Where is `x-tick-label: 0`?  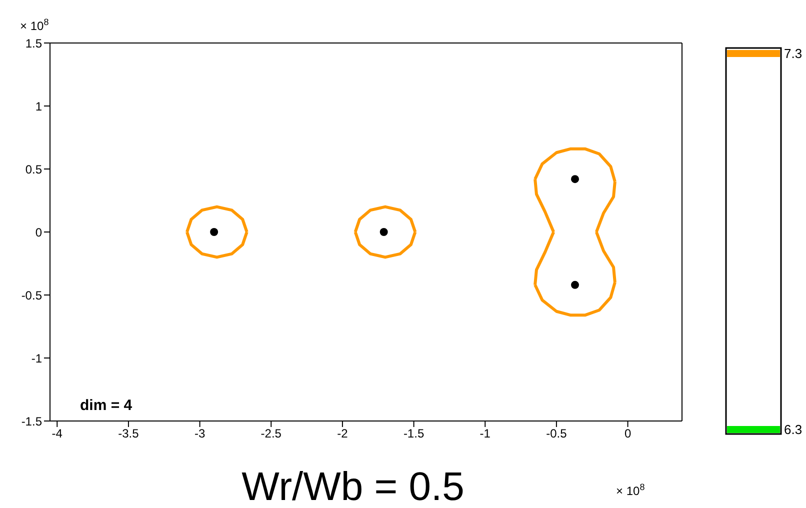
x-tick-label: 0 is located at coordinates (628, 433).